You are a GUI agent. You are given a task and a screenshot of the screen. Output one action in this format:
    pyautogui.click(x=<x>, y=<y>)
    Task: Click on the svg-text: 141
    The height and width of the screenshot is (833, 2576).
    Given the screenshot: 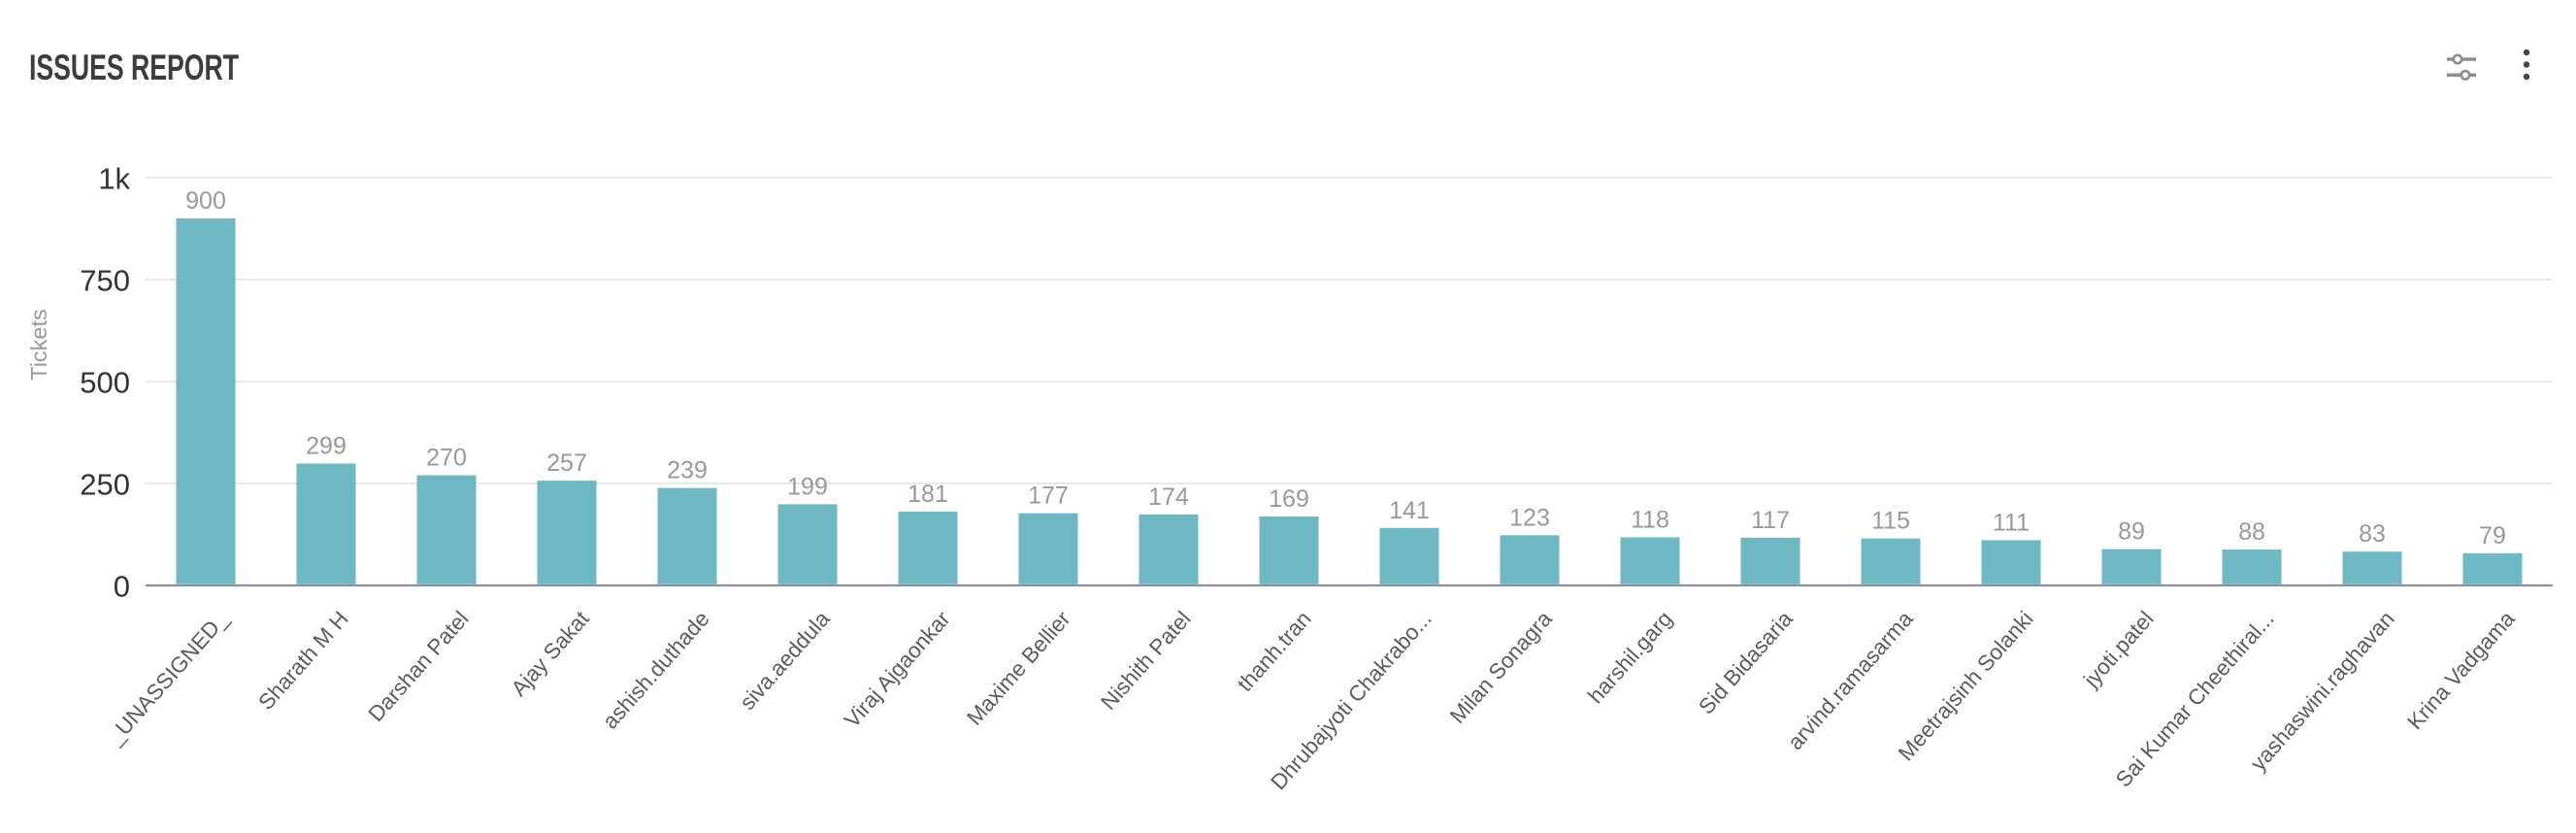 What is the action you would take?
    pyautogui.click(x=1409, y=511)
    